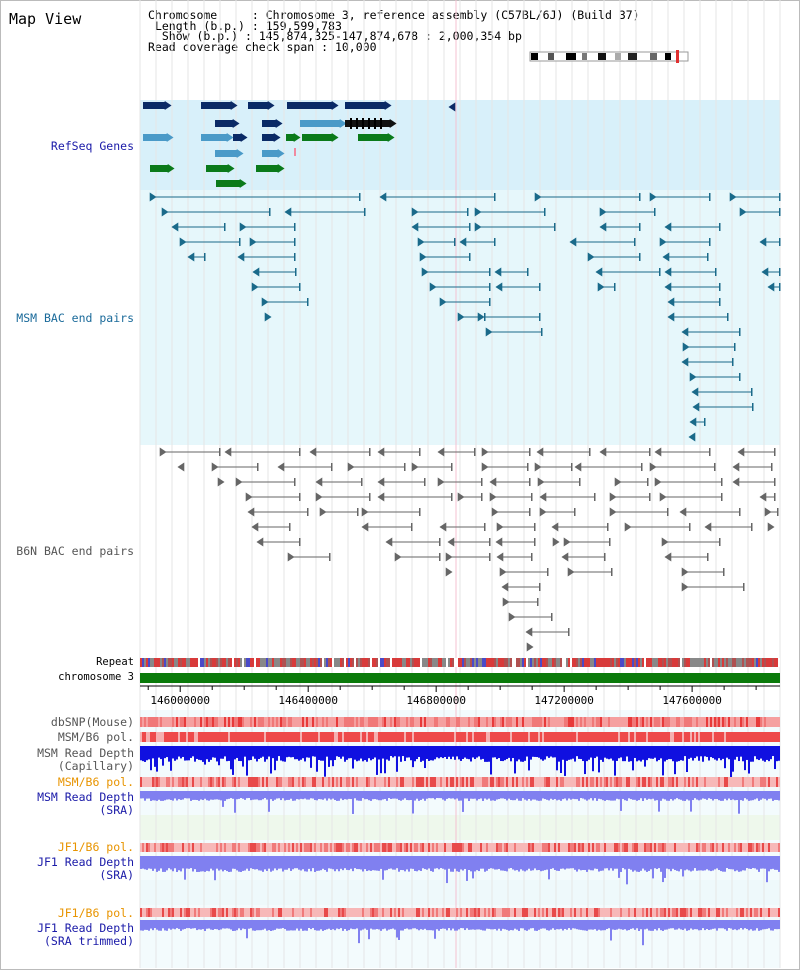 The width and height of the screenshot is (800, 970). I want to click on gene-exon, so click(351, 123).